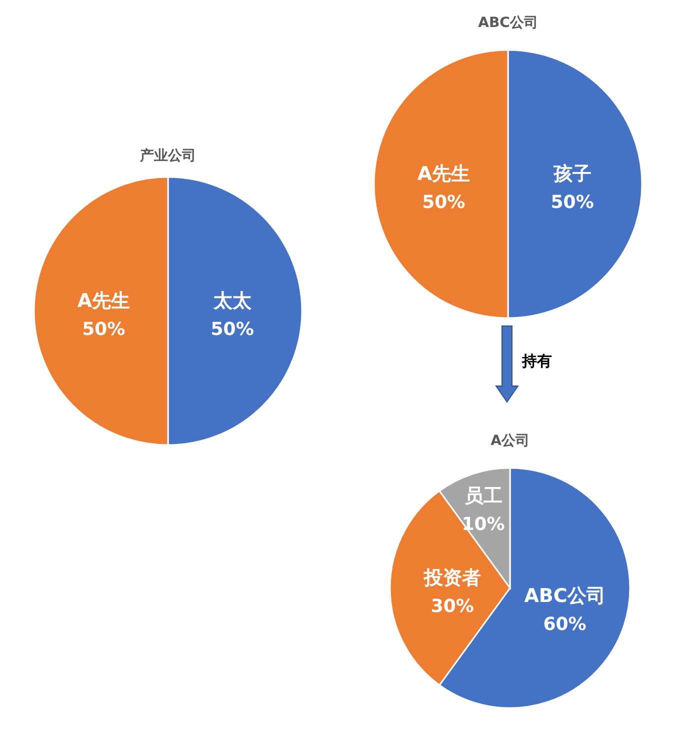  Describe the element at coordinates (565, 595) in the screenshot. I see `slice-label: ABC公司` at that location.